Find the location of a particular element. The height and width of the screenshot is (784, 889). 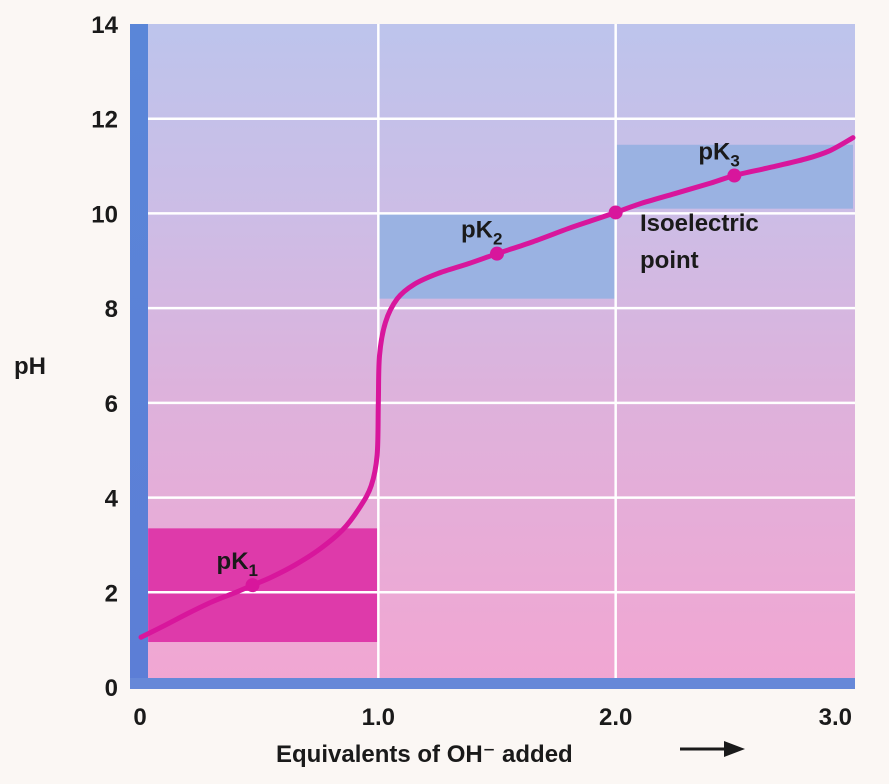

isoelectric-label-line1: Isoelectric is located at coordinates (699, 223).